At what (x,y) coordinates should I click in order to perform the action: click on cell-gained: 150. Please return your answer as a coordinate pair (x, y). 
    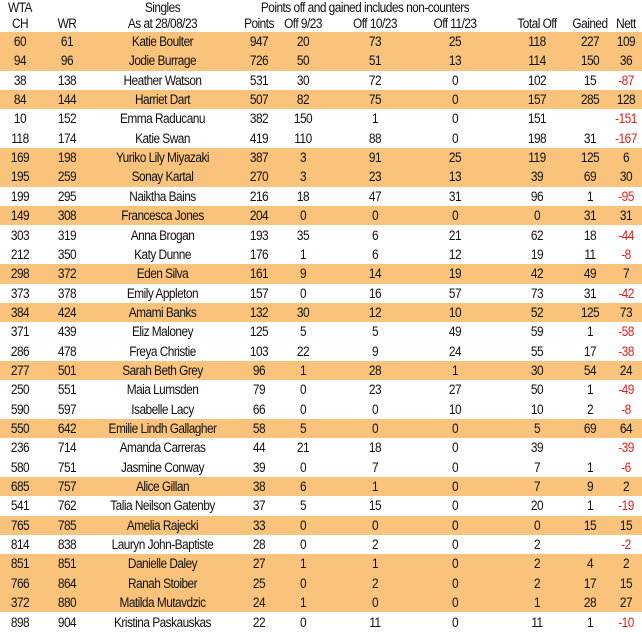
    Looking at the image, I should click on (590, 61).